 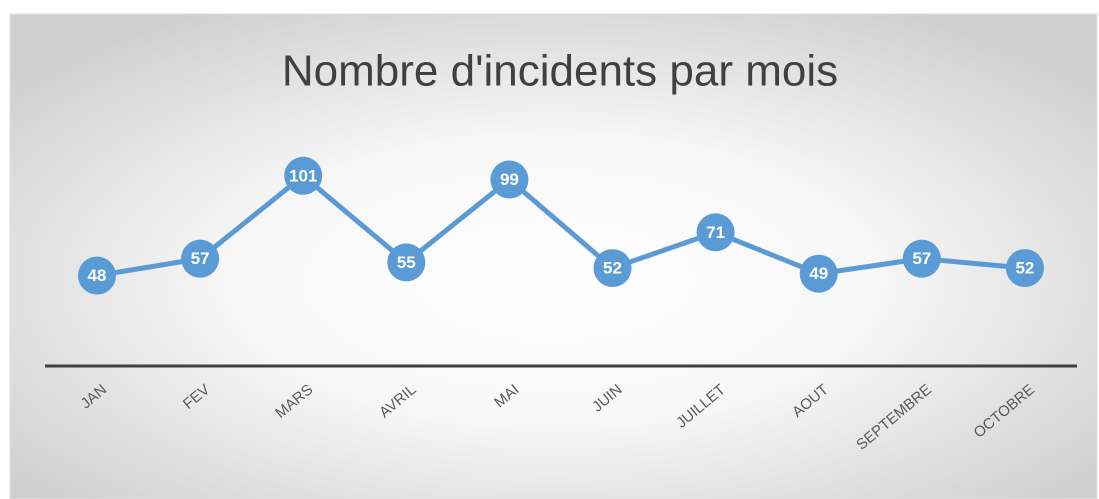 I want to click on data-label: 55, so click(x=406, y=262).